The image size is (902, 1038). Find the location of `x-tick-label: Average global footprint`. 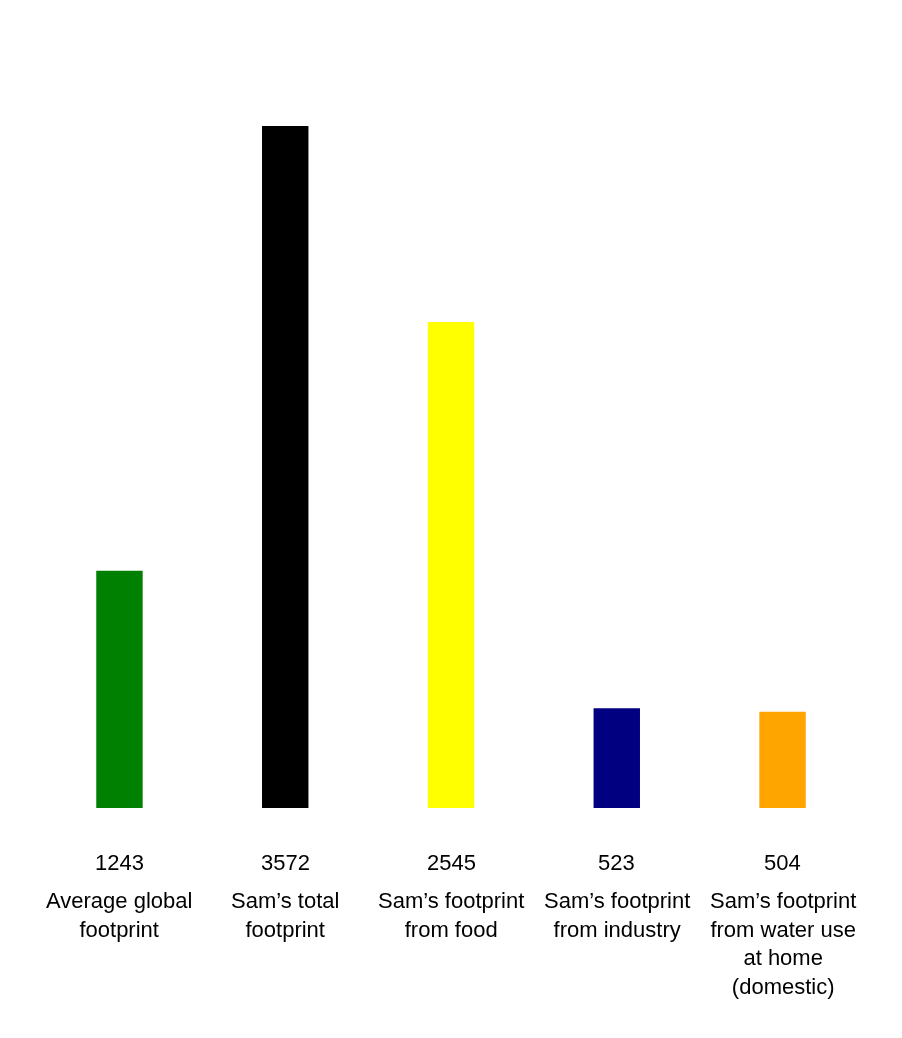

x-tick-label: Average global footprint is located at coordinates (119, 915).